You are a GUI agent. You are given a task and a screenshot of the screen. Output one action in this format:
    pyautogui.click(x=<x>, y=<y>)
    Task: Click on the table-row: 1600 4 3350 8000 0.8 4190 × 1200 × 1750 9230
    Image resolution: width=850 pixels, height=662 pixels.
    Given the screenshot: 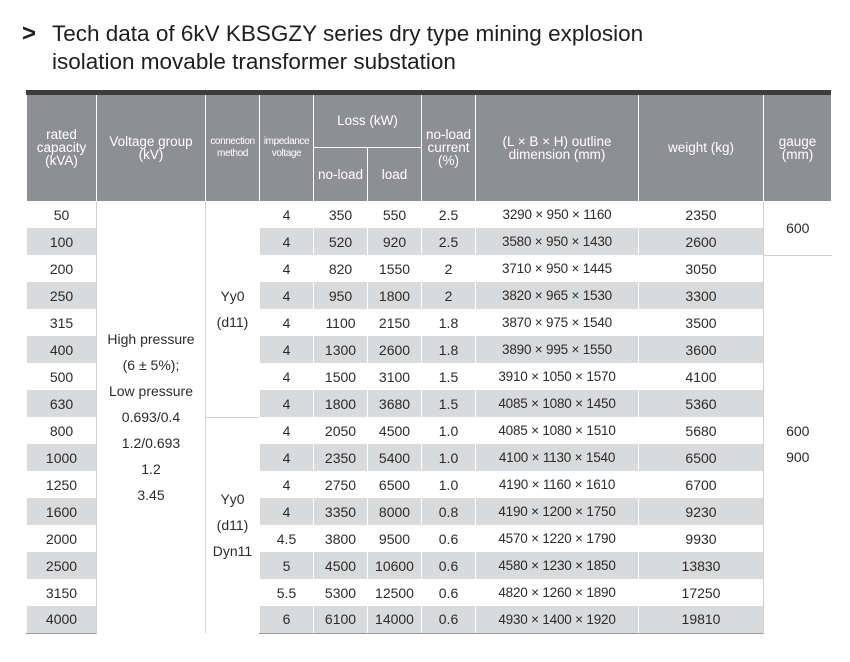 What is the action you would take?
    pyautogui.click(x=429, y=511)
    